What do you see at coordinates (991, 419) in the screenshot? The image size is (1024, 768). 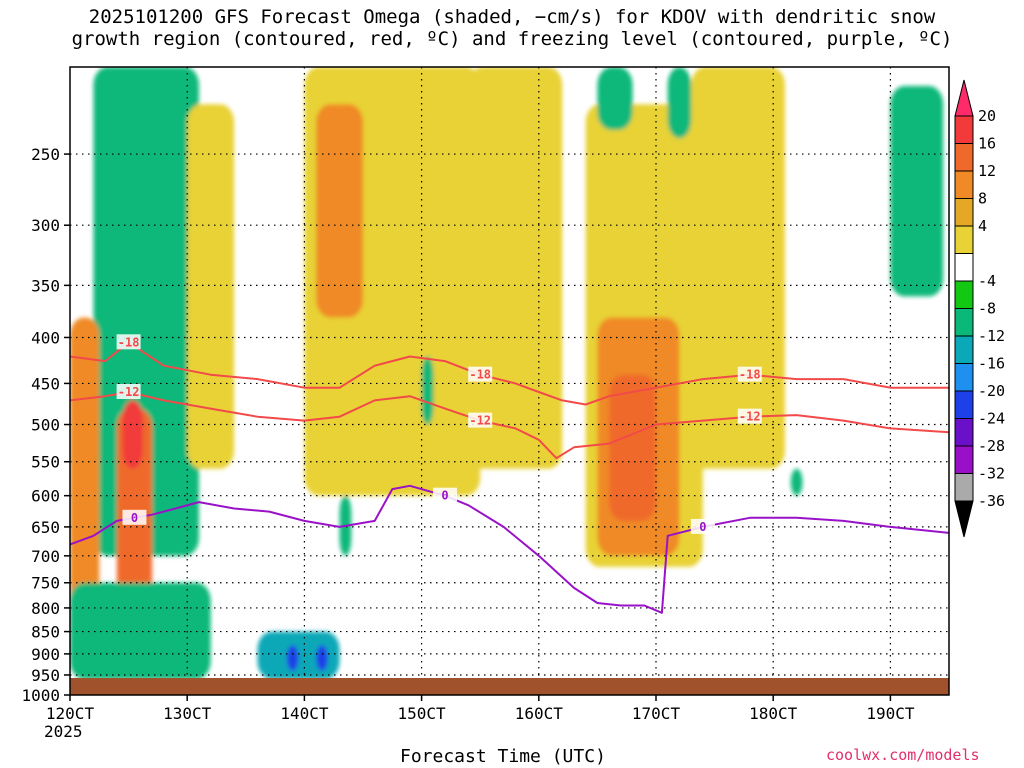 I see `colorbar-label-10: -24` at bounding box center [991, 419].